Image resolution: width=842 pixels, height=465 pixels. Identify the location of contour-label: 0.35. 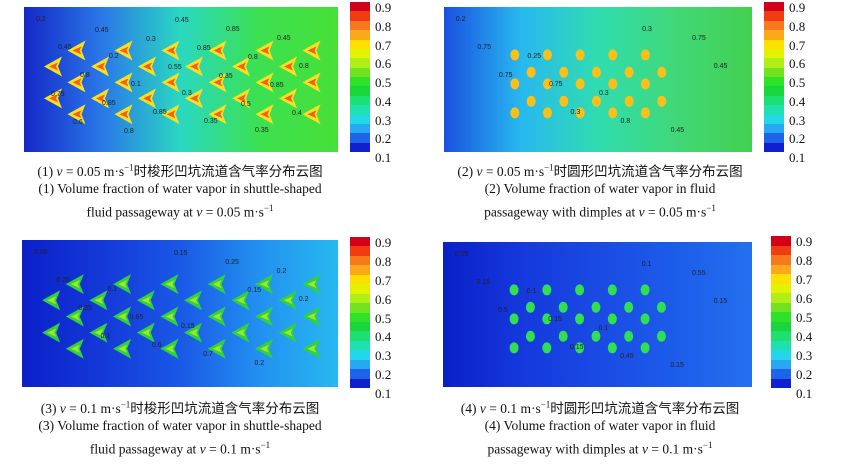
(211, 121).